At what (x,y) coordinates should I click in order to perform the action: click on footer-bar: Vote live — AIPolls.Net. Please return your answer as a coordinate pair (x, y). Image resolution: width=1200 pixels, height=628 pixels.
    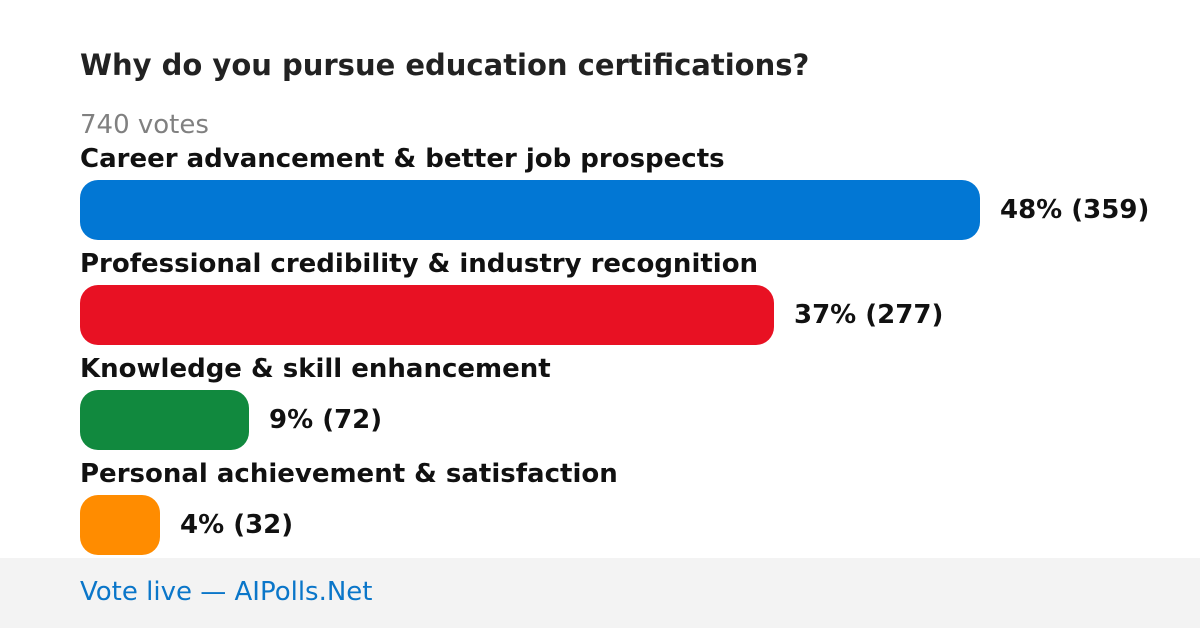
    Looking at the image, I should click on (600, 593).